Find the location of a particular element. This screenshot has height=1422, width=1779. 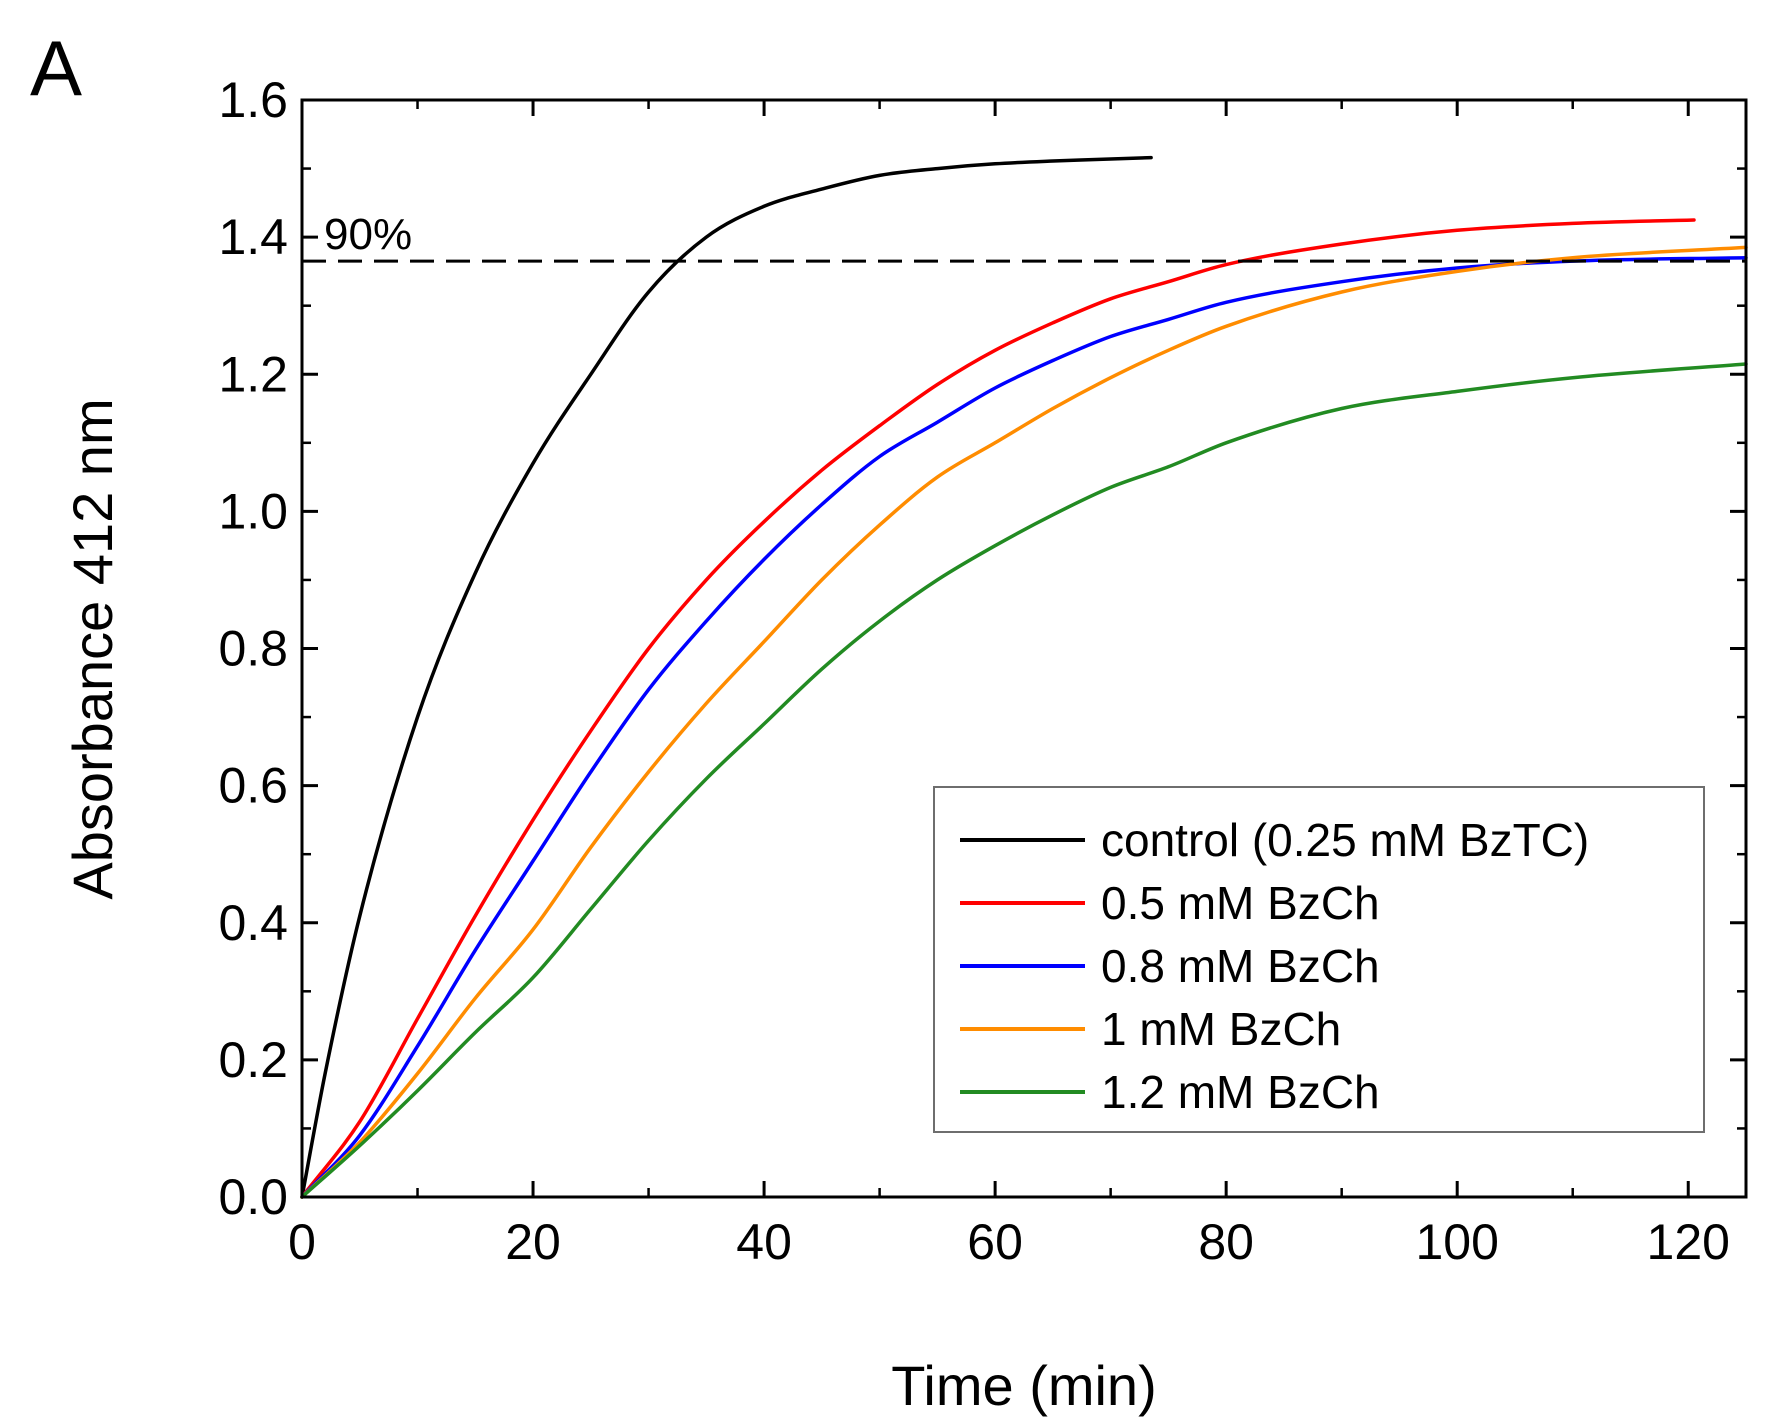

reference-line-label: 90% is located at coordinates (368, 234).